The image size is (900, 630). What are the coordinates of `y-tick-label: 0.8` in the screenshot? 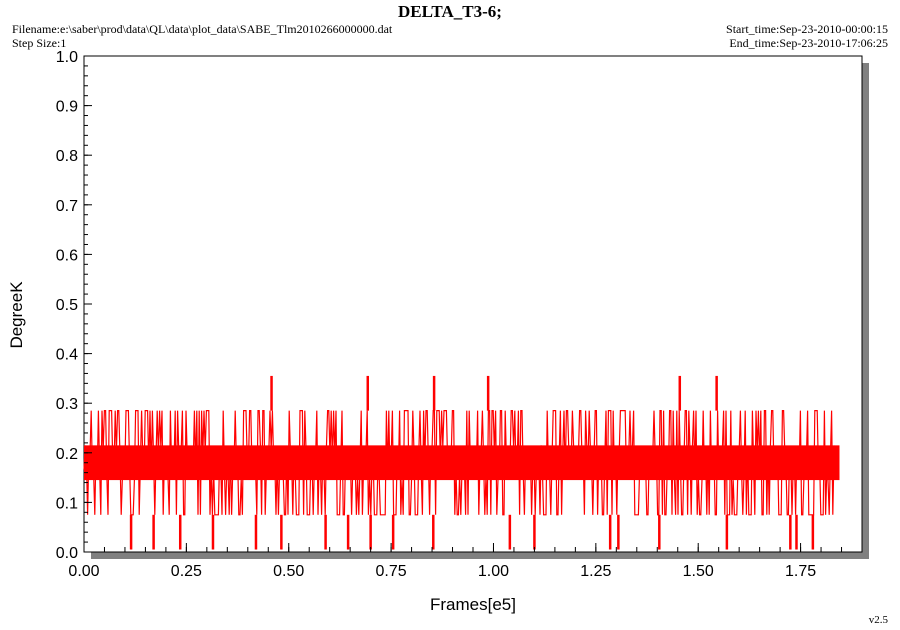 It's located at (67, 156).